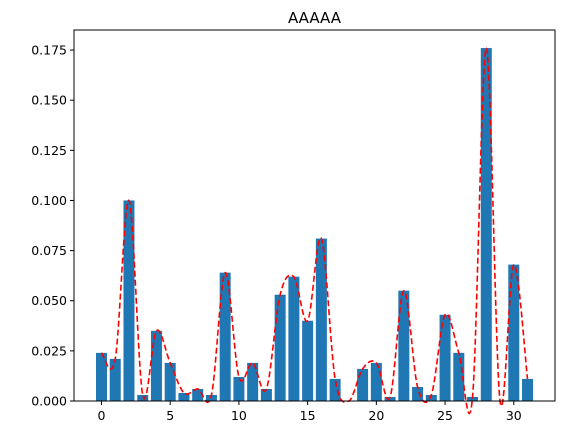 This screenshot has height=435, width=565. I want to click on y-tick-label: 0.100, so click(49, 200).